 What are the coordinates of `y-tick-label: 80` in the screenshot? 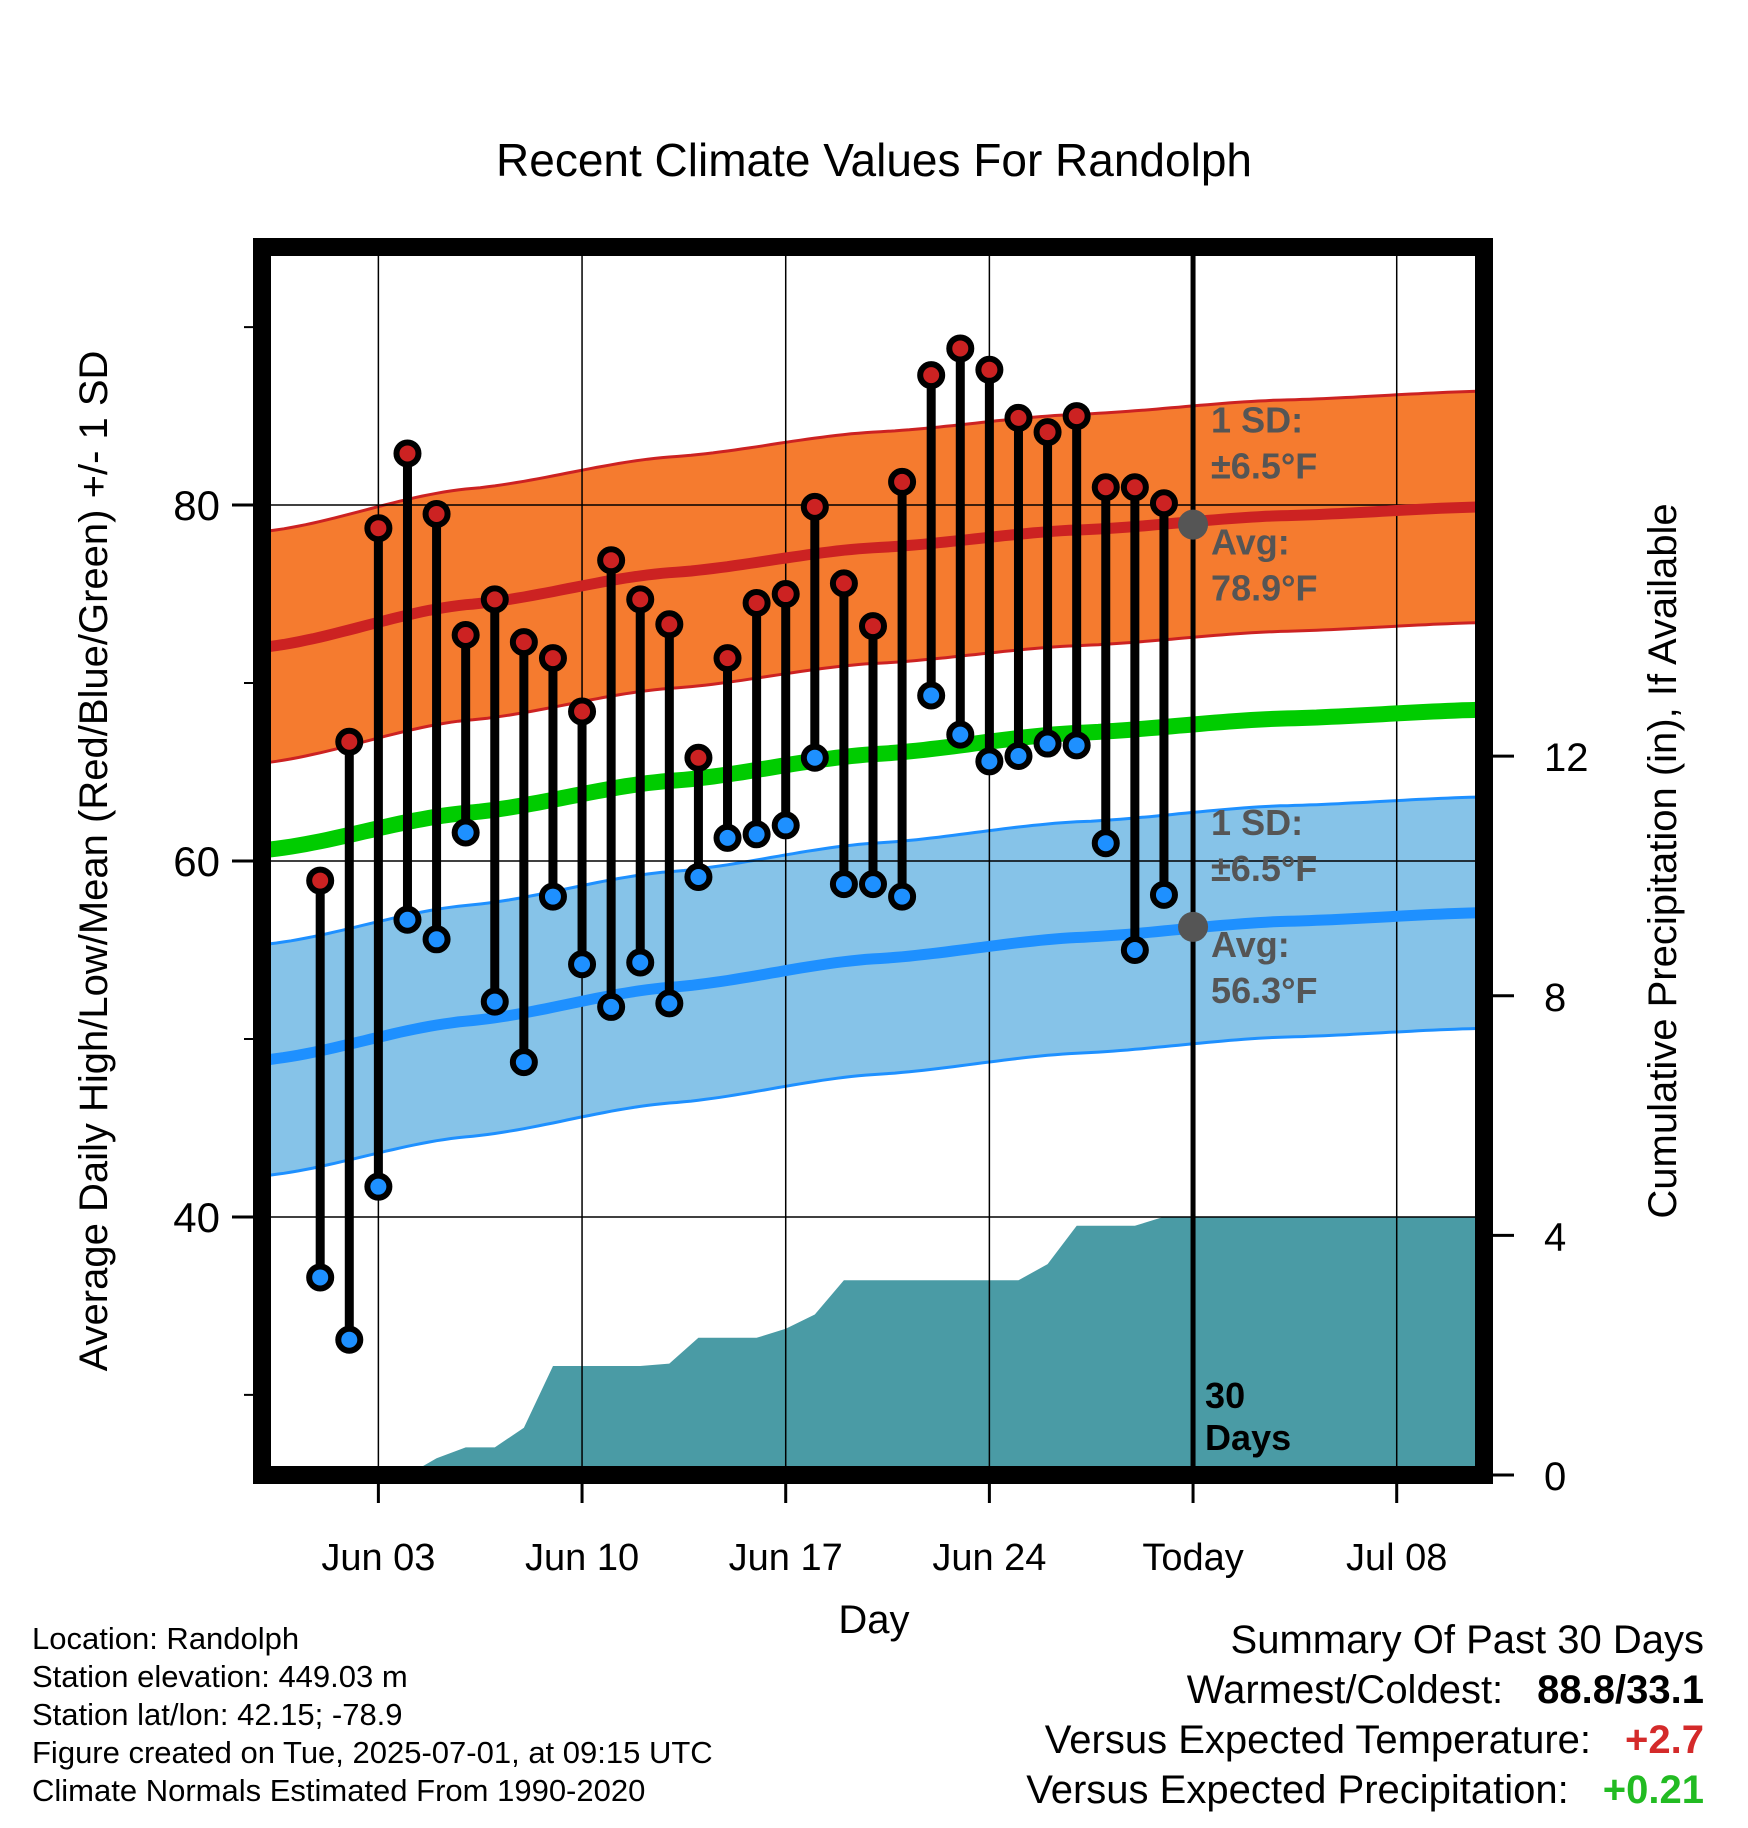 It's located at (196, 505).